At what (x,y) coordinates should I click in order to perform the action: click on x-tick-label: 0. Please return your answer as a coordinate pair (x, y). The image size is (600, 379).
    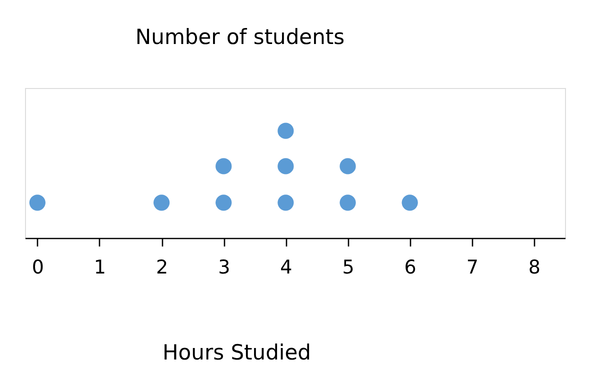
    Looking at the image, I should click on (38, 267).